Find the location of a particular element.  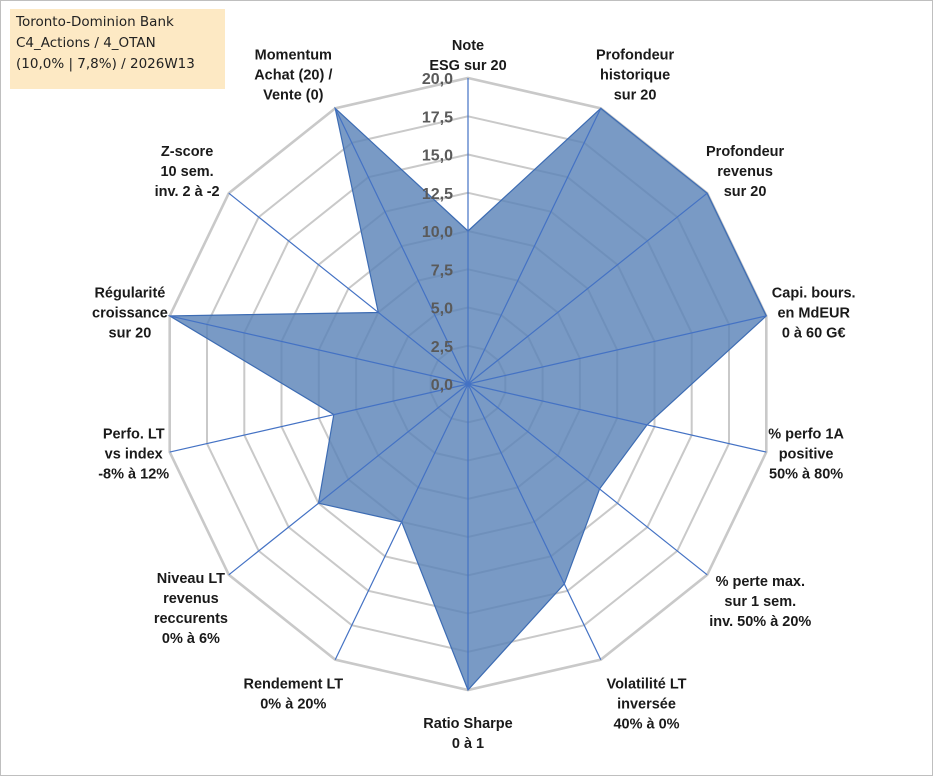

axis-label-12: Z-score is located at coordinates (187, 152).